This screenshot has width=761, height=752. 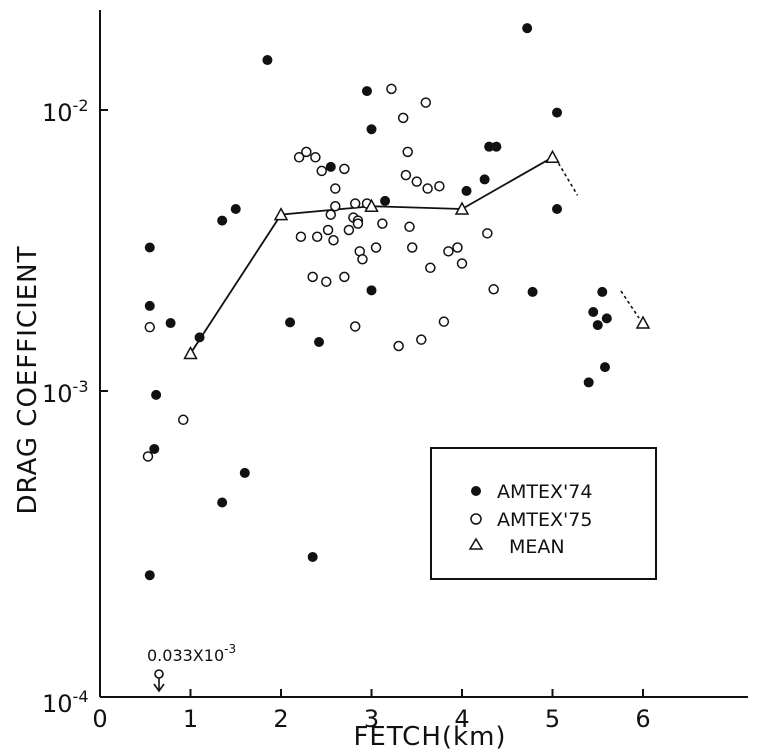 I want to click on legend-marker-amtex74, so click(x=476, y=491).